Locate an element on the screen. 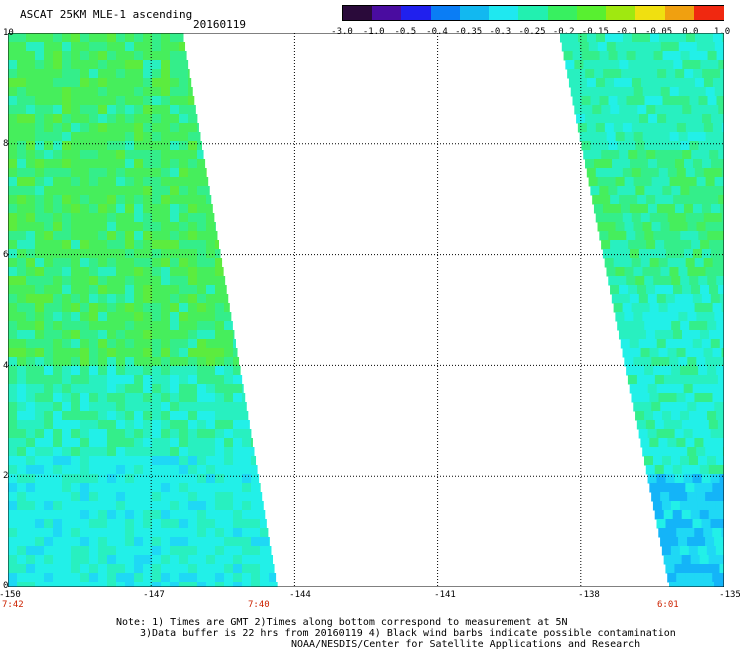  x-tick-138: -138 is located at coordinates (589, 595).